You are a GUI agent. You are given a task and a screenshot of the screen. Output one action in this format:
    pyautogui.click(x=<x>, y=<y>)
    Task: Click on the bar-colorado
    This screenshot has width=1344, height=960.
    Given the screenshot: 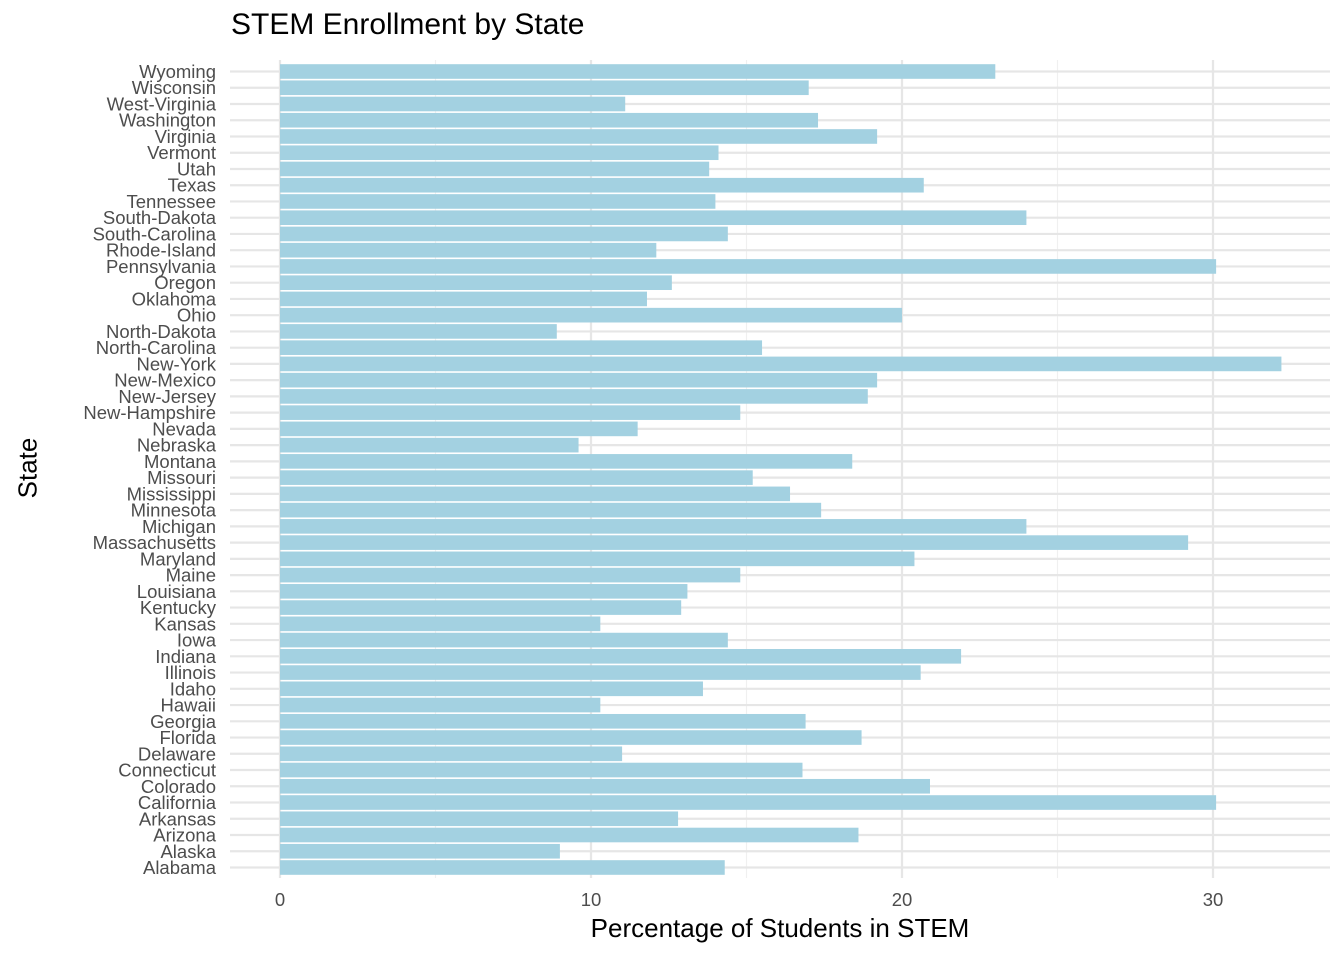 What is the action you would take?
    pyautogui.click(x=605, y=786)
    